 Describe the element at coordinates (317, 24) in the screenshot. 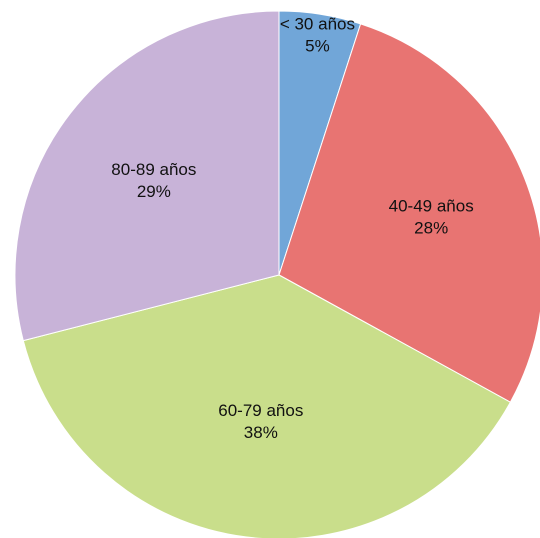

I see `slice-label-0: < 30 años` at that location.